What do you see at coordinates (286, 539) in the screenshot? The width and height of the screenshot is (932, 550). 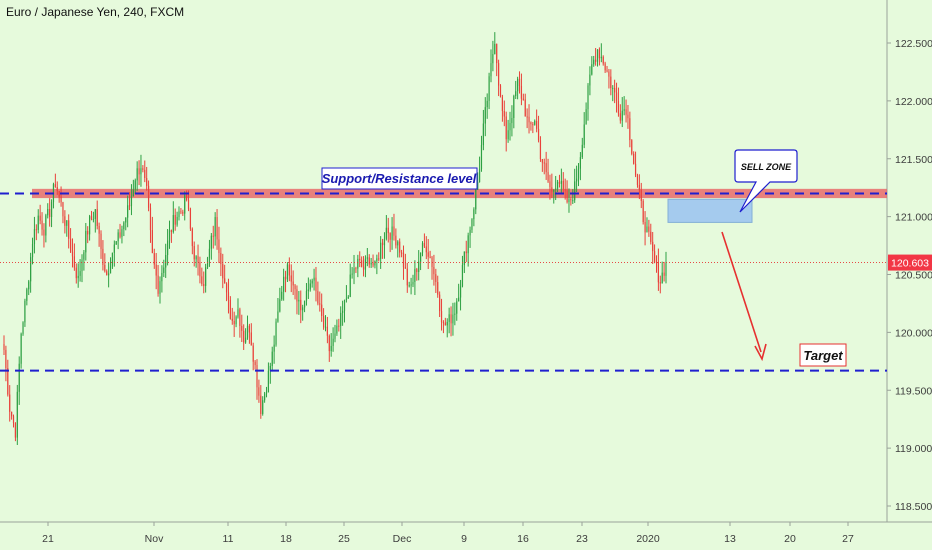 I see `time-tick-label: 18` at bounding box center [286, 539].